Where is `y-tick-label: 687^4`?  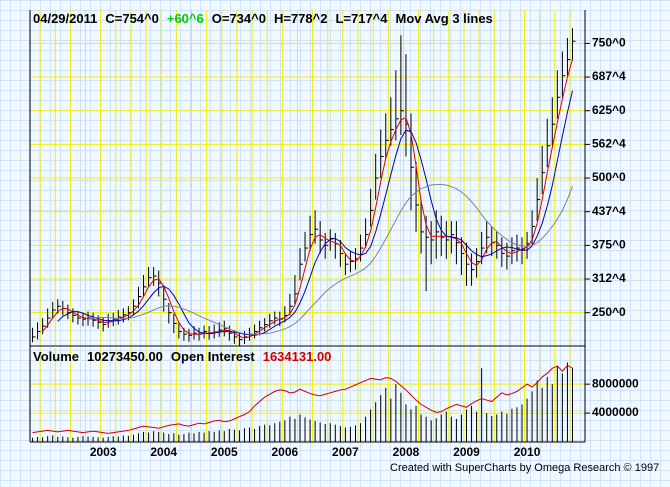
y-tick-label: 687^4 is located at coordinates (609, 76).